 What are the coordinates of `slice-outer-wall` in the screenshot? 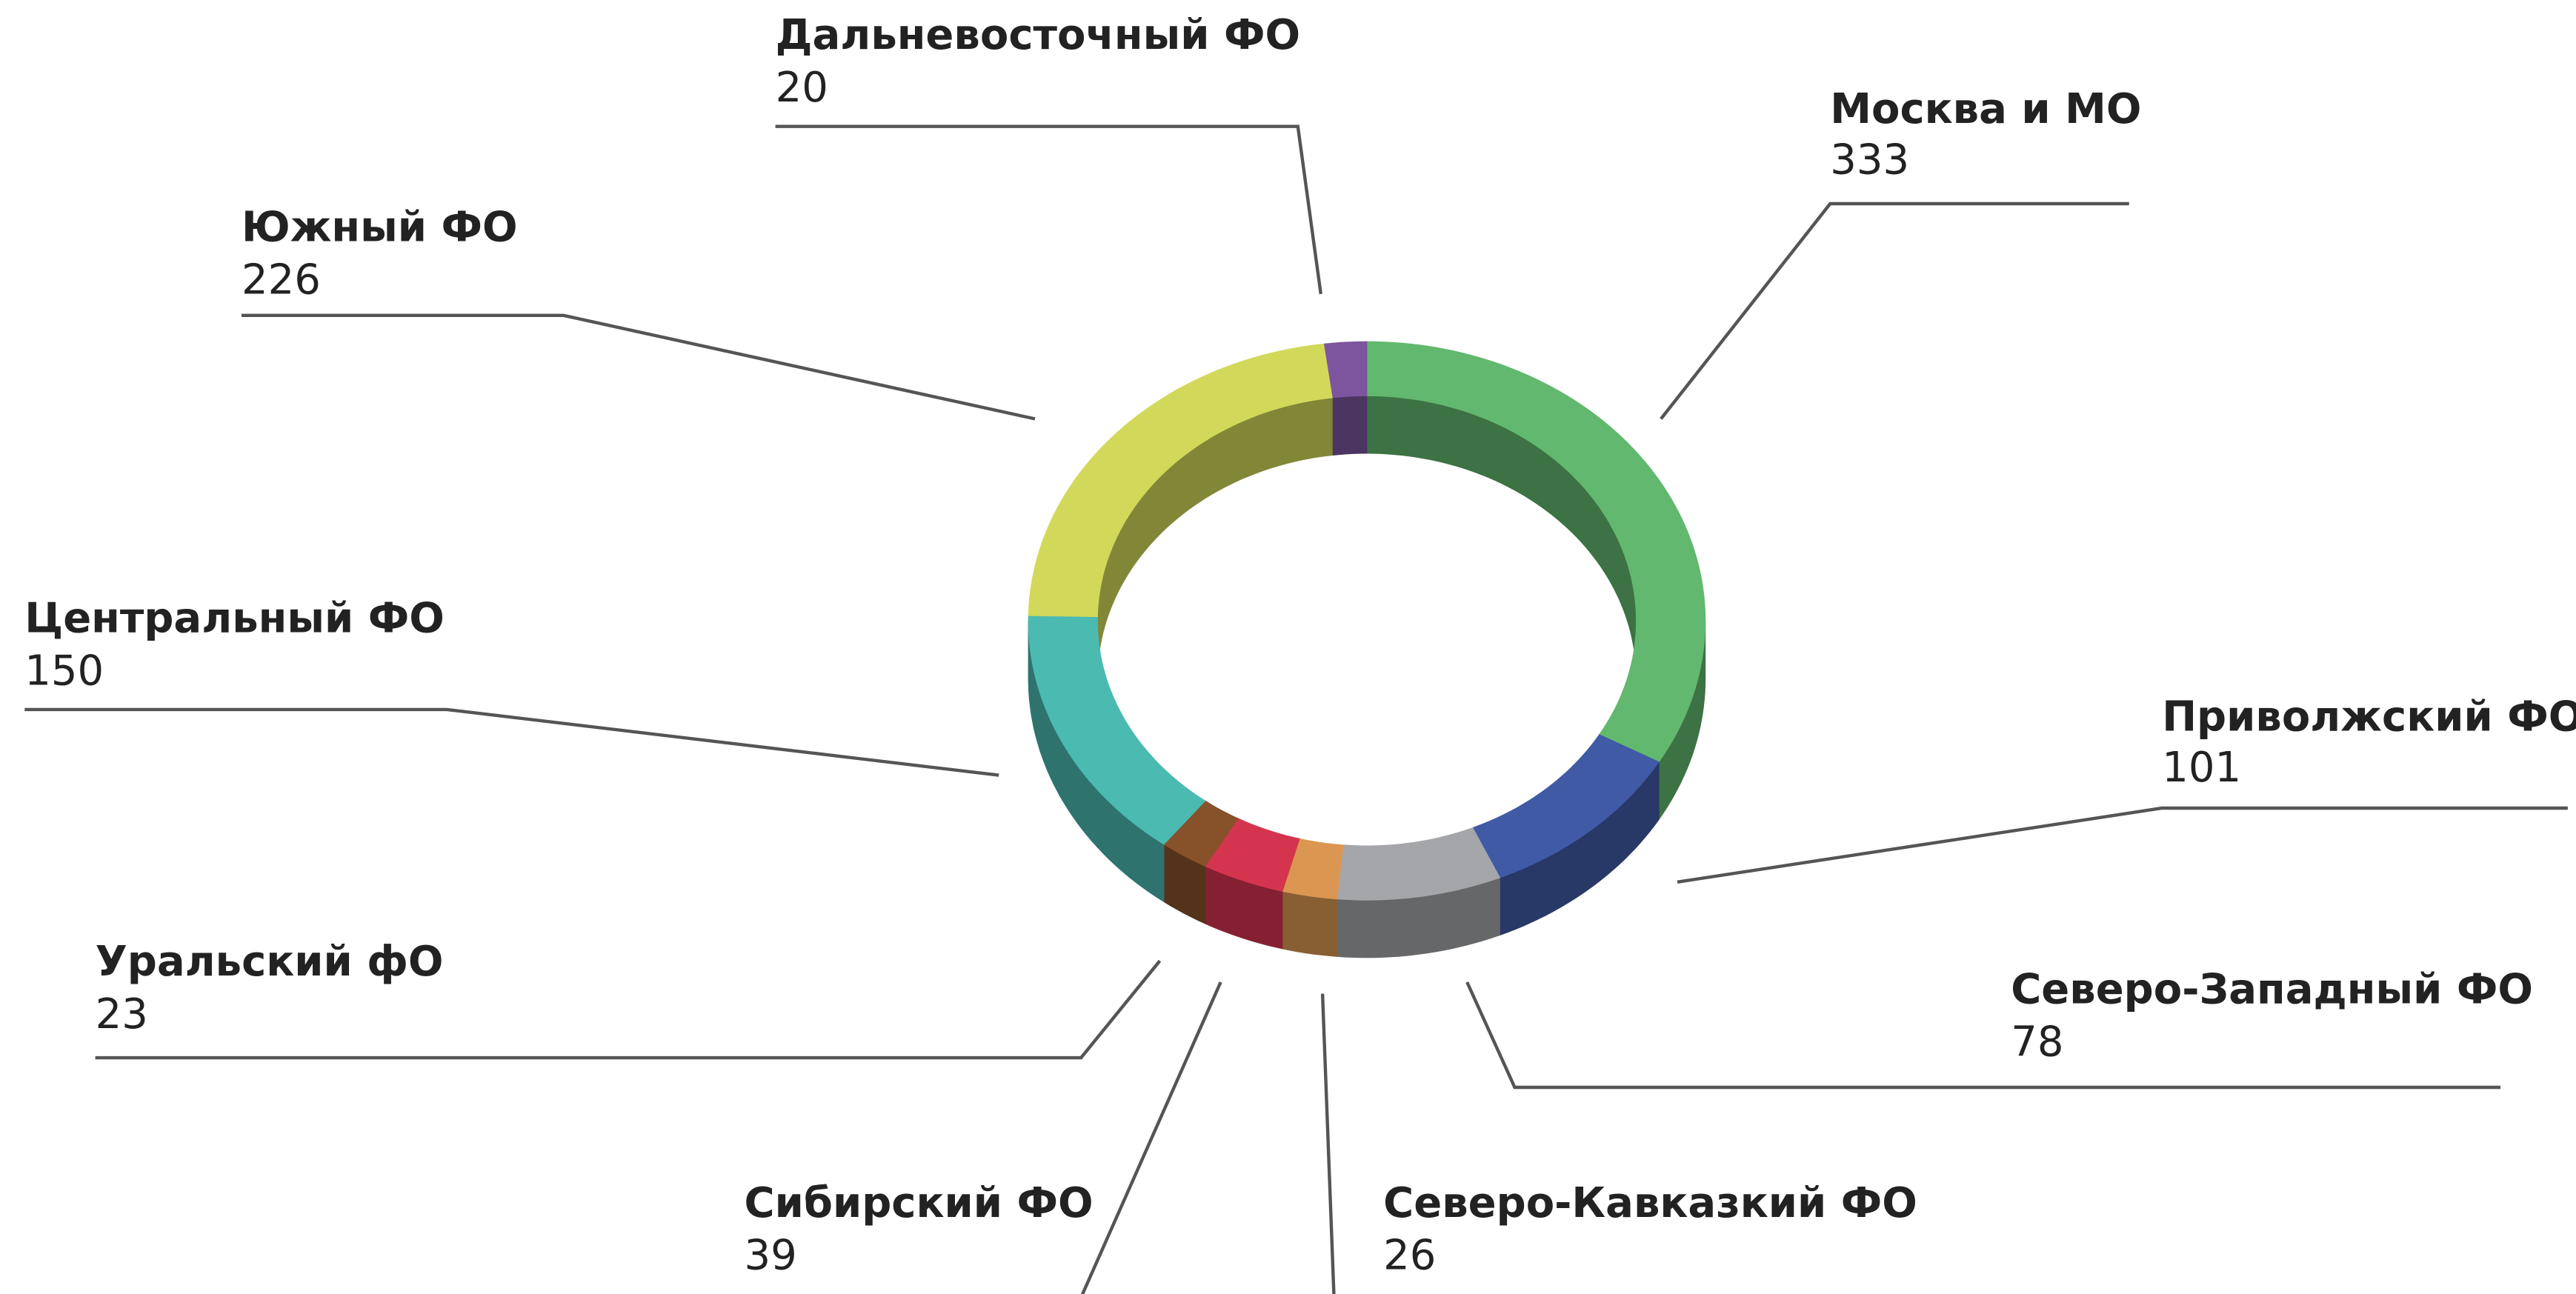 It's located at (1310, 923).